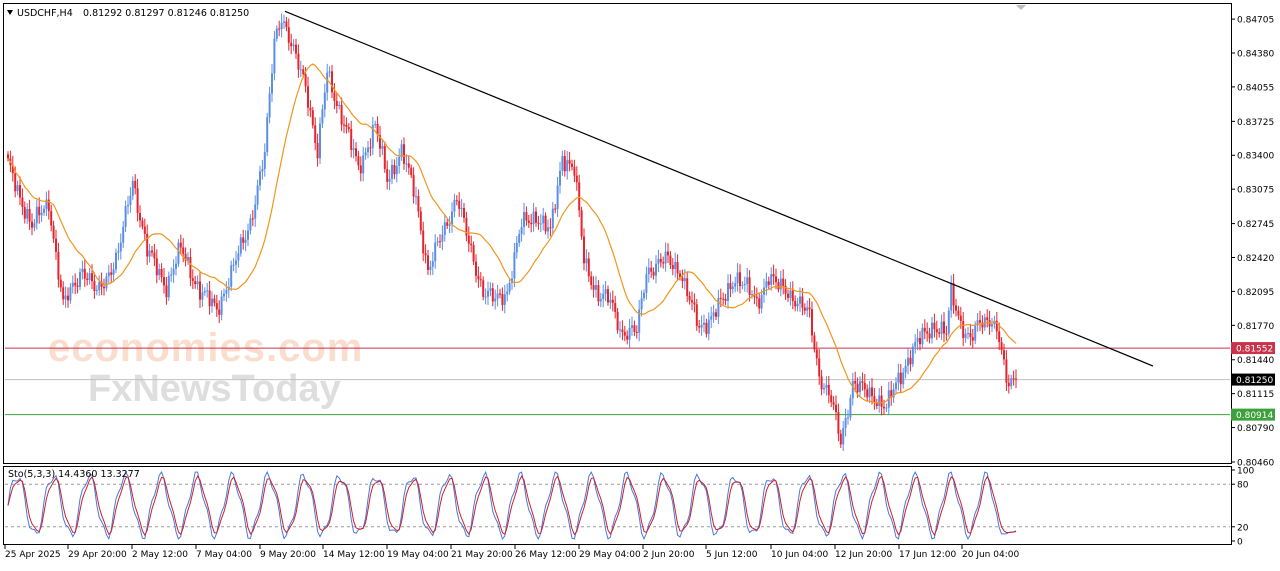  I want to click on support-price-label: 0.80914, so click(1254, 416).